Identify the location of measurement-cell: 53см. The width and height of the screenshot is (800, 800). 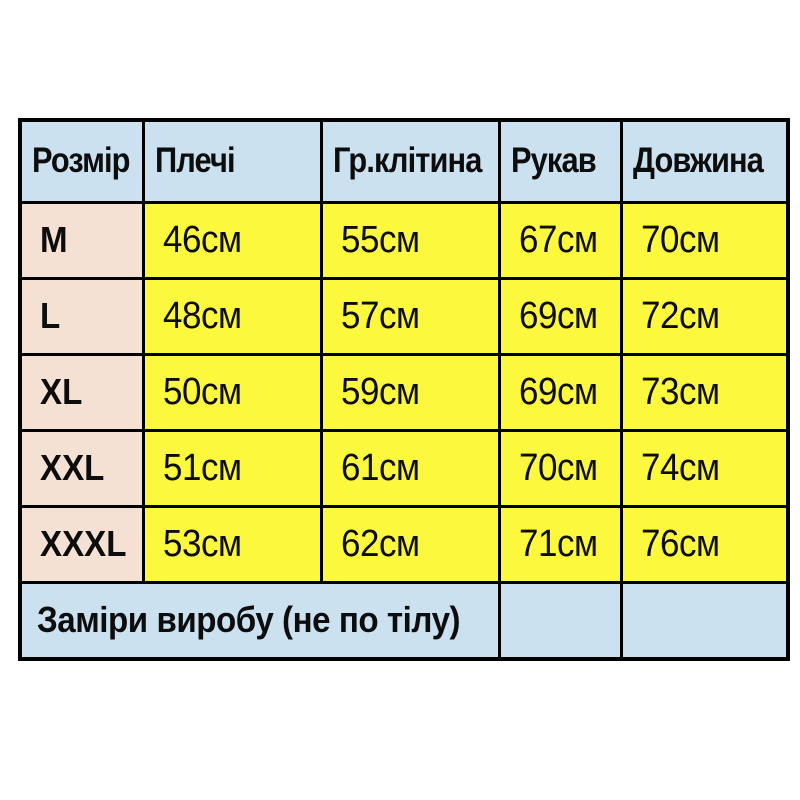
(232, 544).